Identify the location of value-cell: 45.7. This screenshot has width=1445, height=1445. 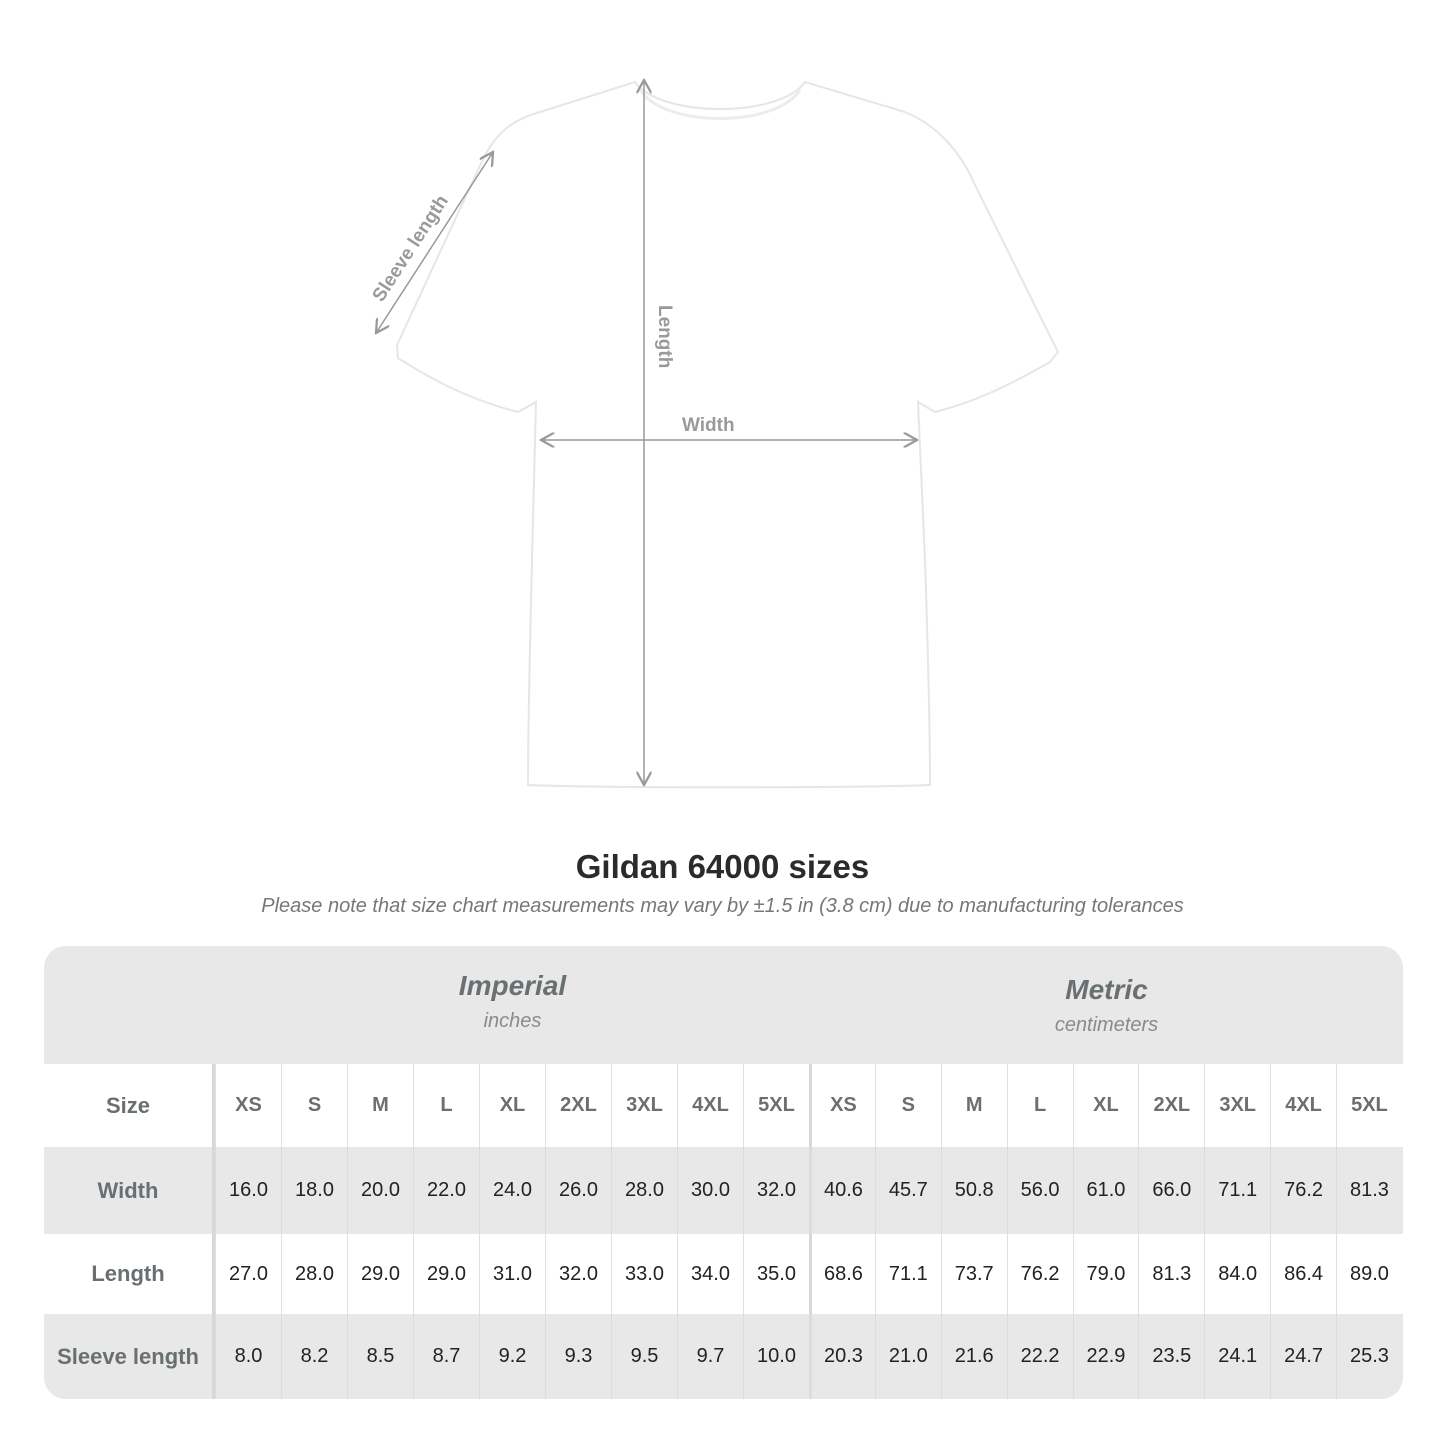
(907, 1190).